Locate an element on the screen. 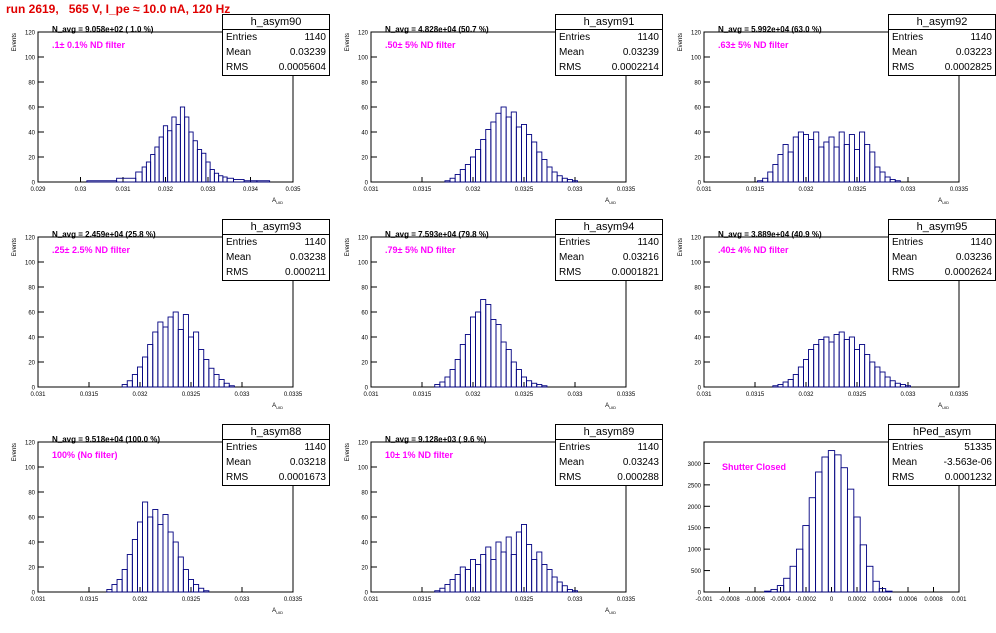 The width and height of the screenshot is (996, 633). y-tick-label: 60 is located at coordinates (31, 314).